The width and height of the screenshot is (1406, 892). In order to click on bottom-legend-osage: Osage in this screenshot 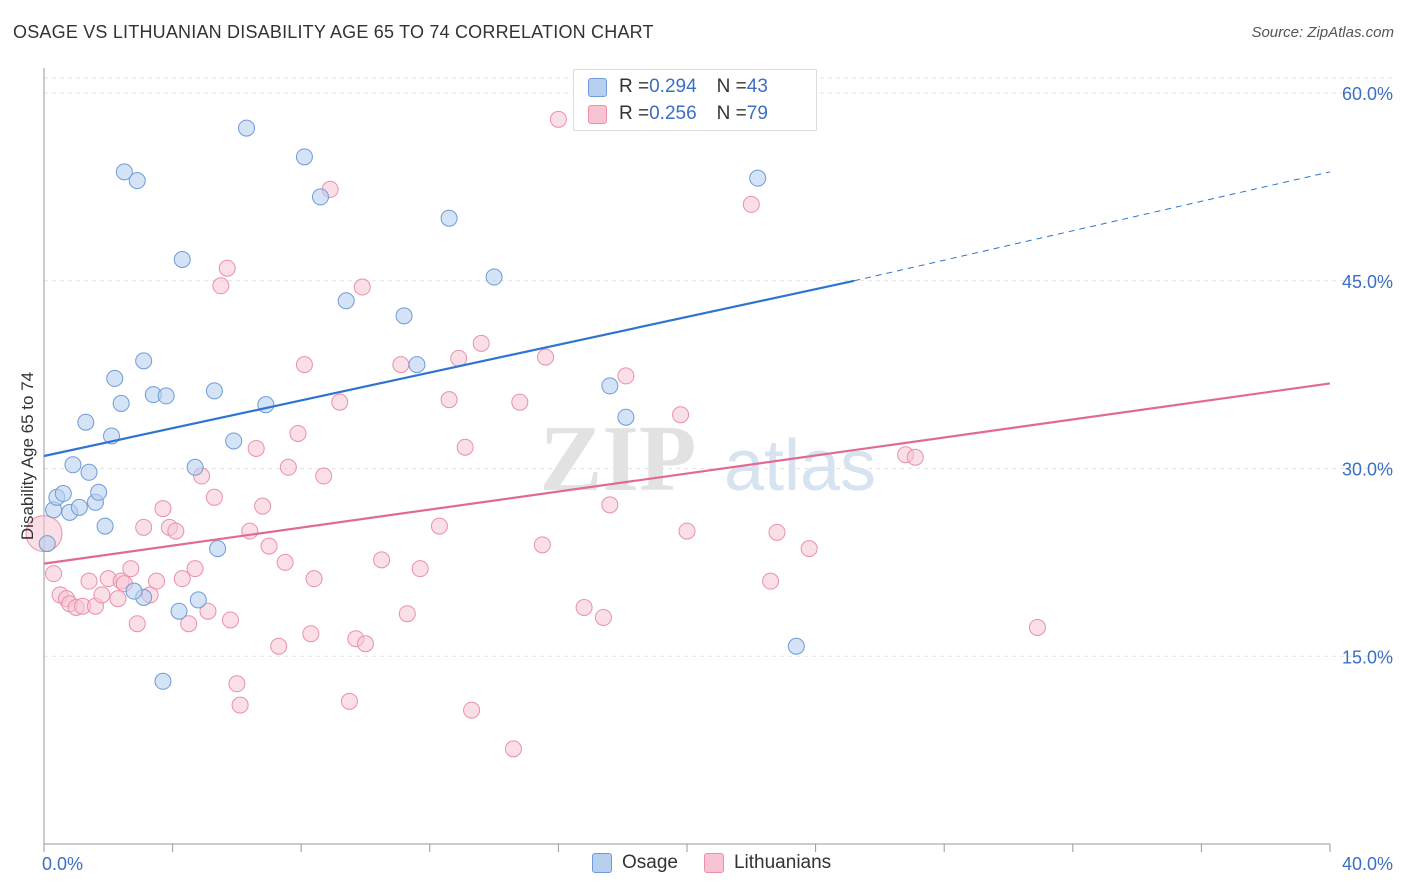, I will do `click(635, 863)`.